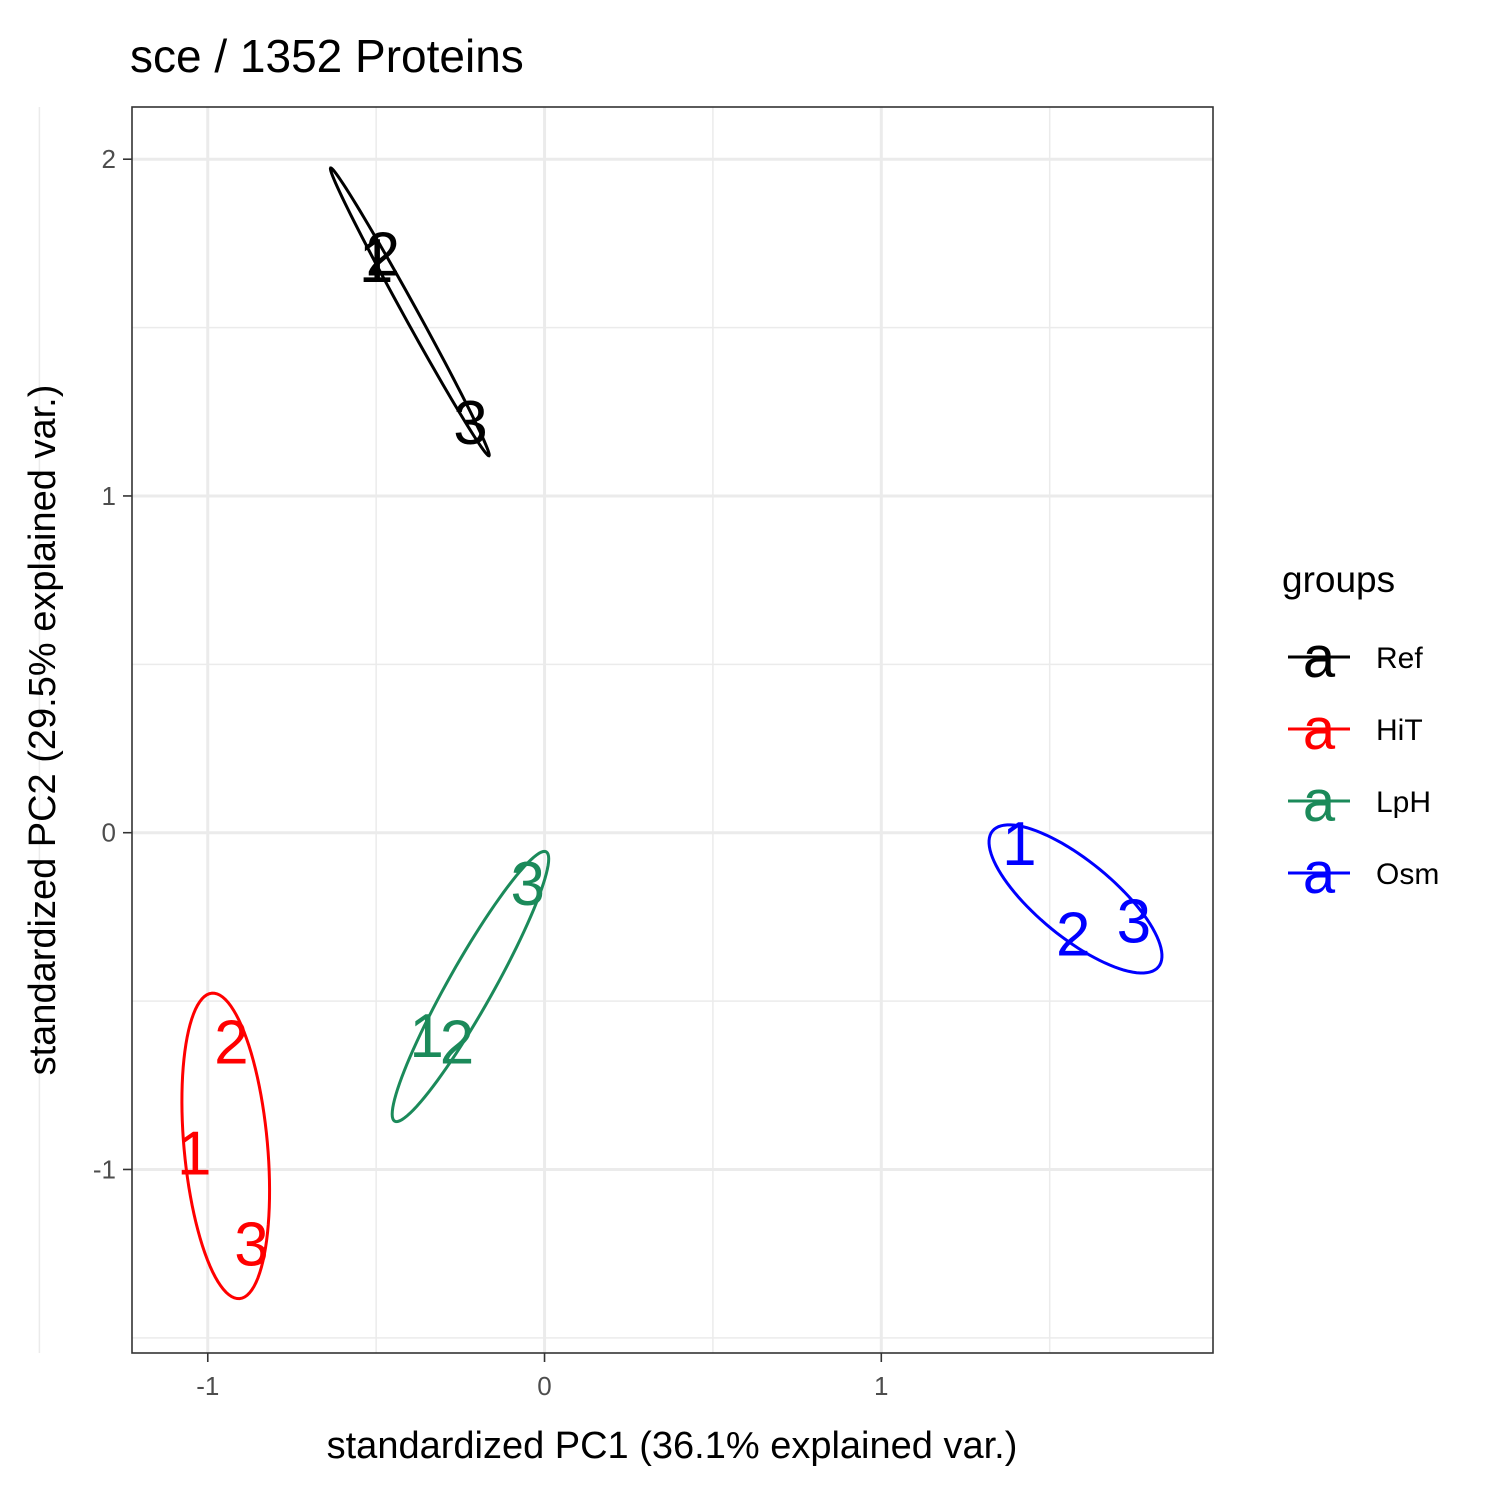 The height and width of the screenshot is (1500, 1500). I want to click on x-tick-label: 1, so click(881, 1386).